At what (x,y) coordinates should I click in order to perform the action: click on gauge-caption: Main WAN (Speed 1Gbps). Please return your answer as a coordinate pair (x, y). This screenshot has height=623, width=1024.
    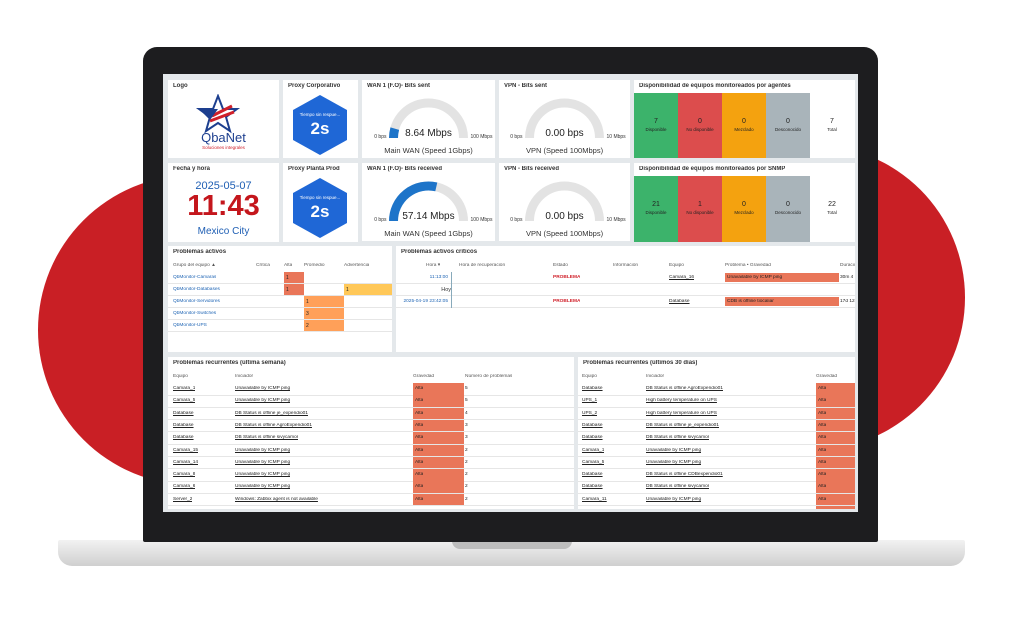
    Looking at the image, I should click on (428, 233).